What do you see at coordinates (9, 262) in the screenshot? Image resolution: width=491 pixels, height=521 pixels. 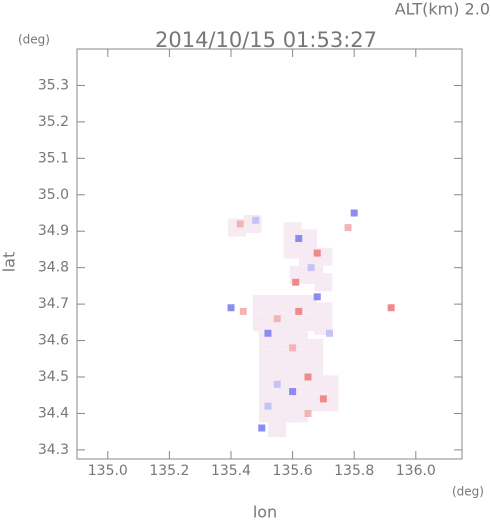 I see `y-axis-label: lat` at bounding box center [9, 262].